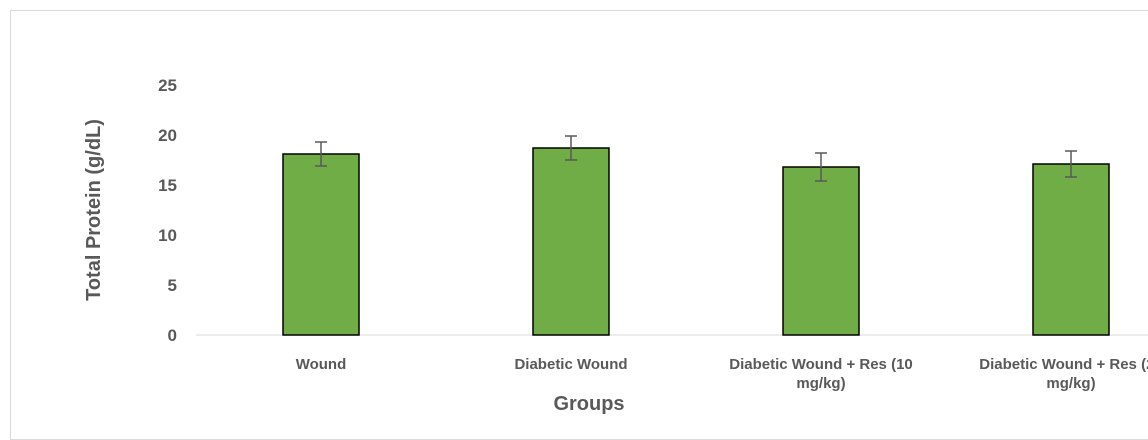 The width and height of the screenshot is (1148, 440). Describe the element at coordinates (167, 85) in the screenshot. I see `y-tick-label: 25` at that location.